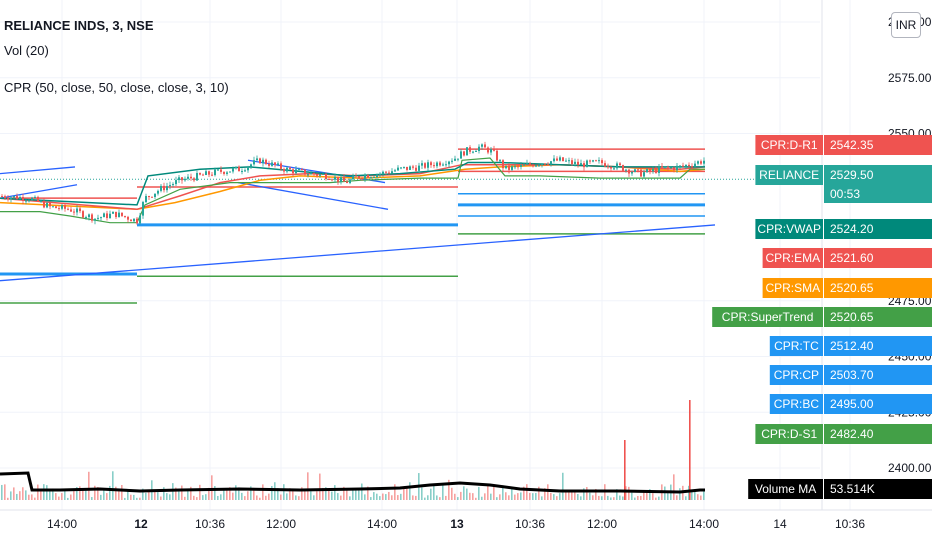 This screenshot has width=932, height=550. What do you see at coordinates (352, 190) in the screenshot?
I see `supertrend-line` at bounding box center [352, 190].